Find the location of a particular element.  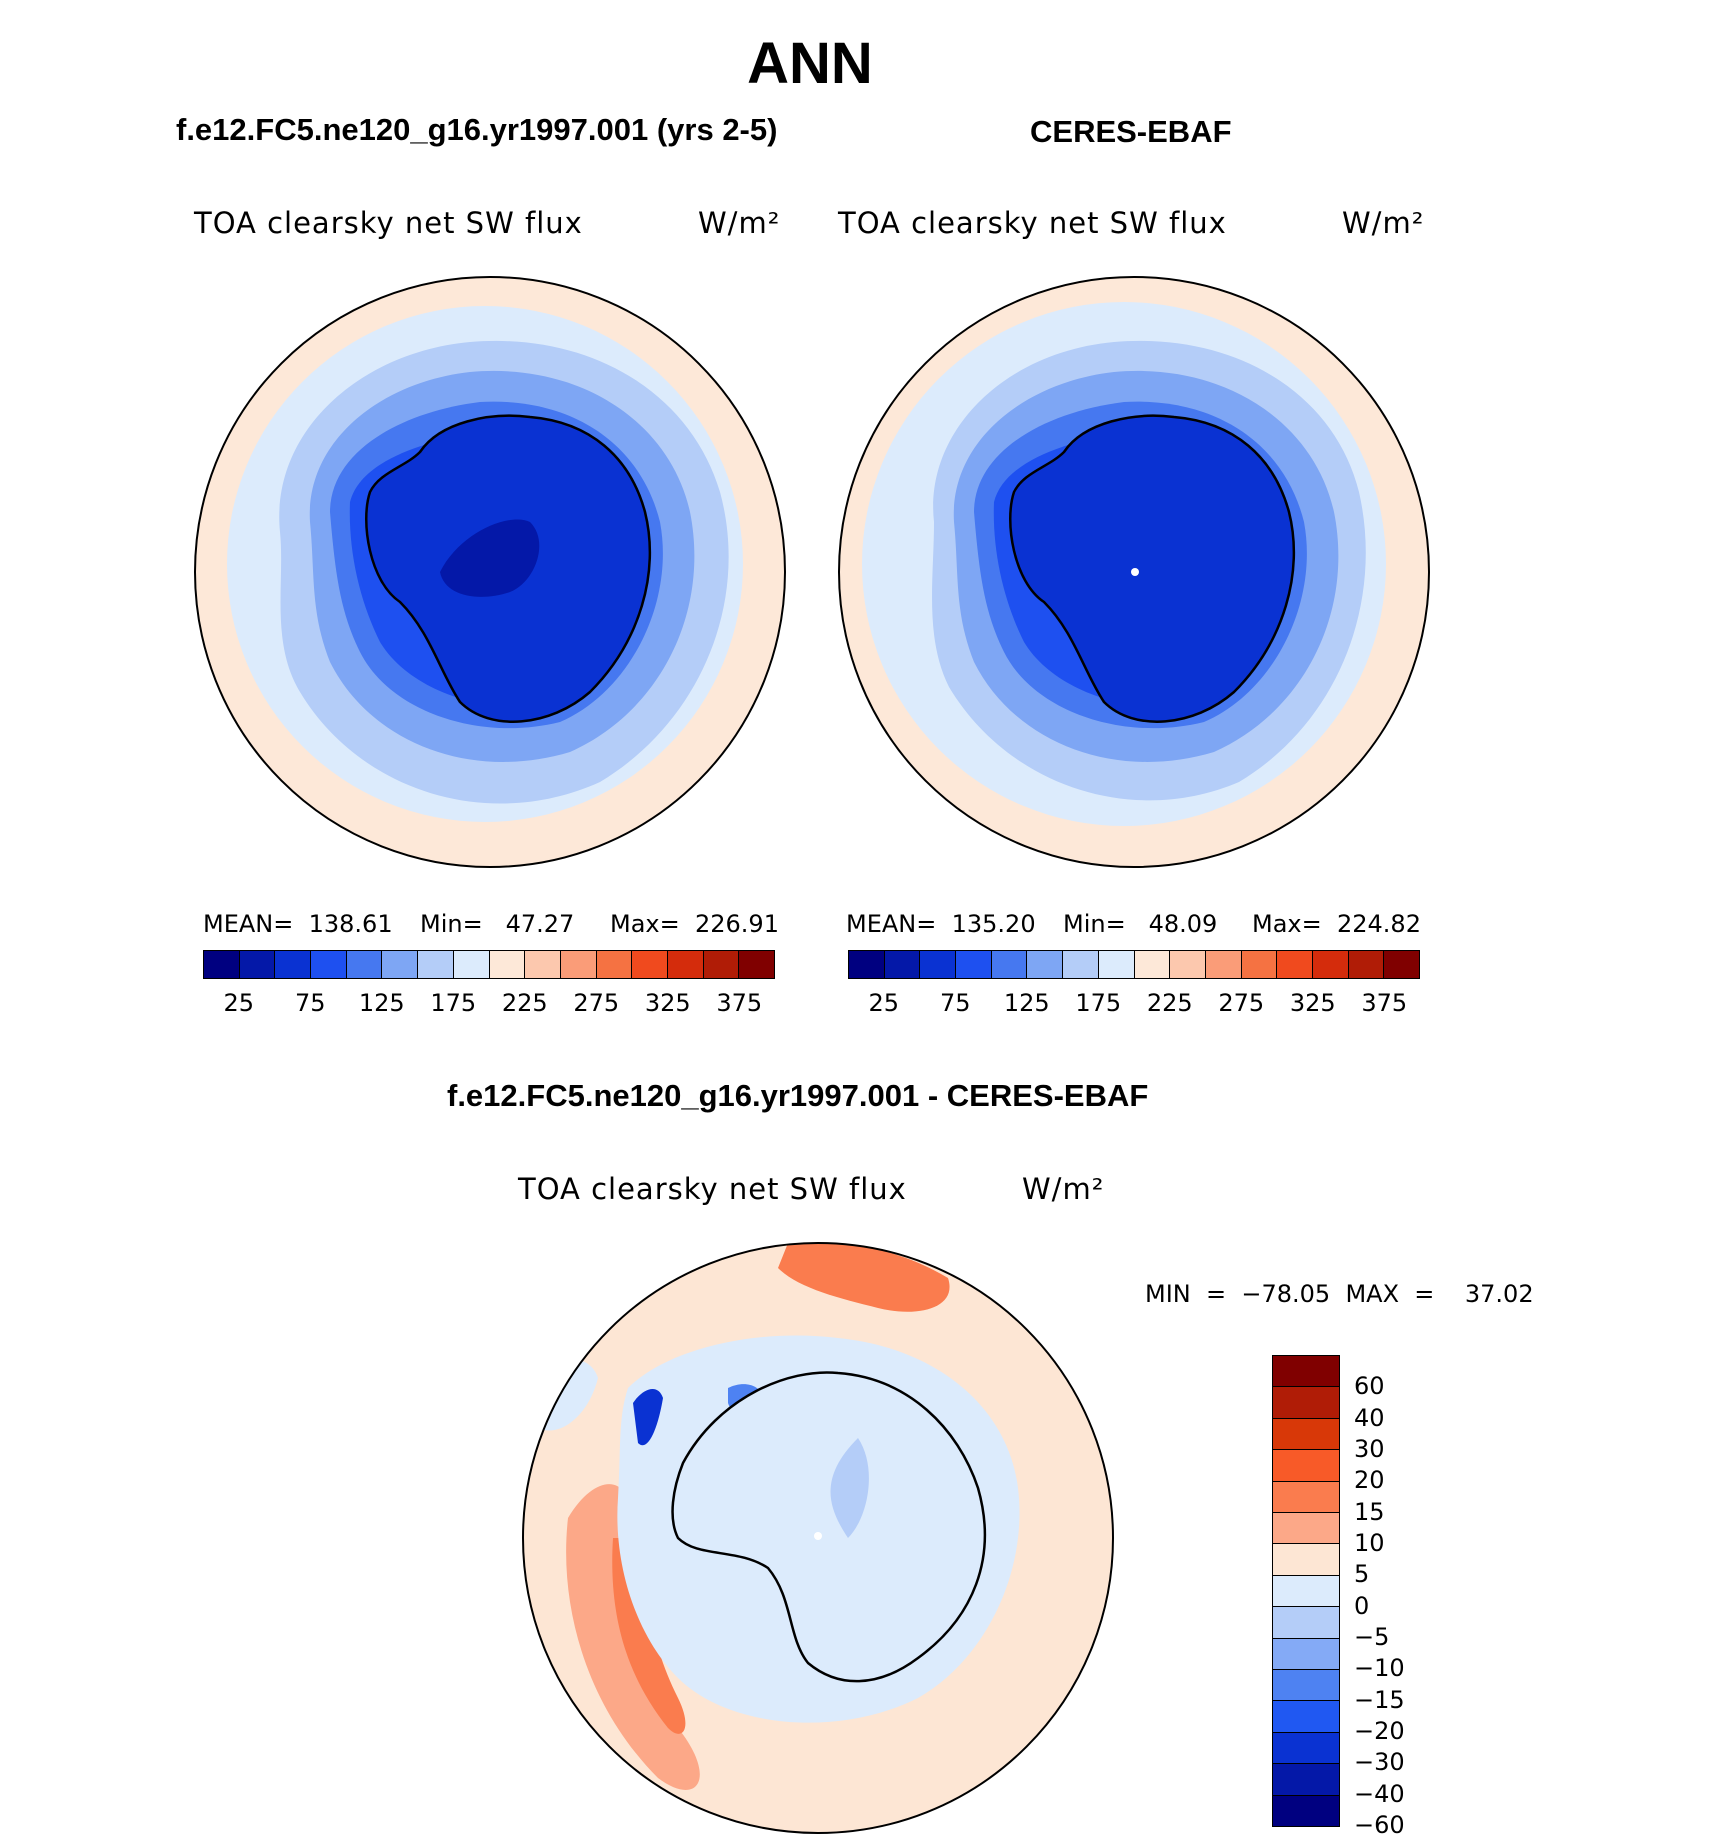

panel1-units: W/m² is located at coordinates (739, 223).